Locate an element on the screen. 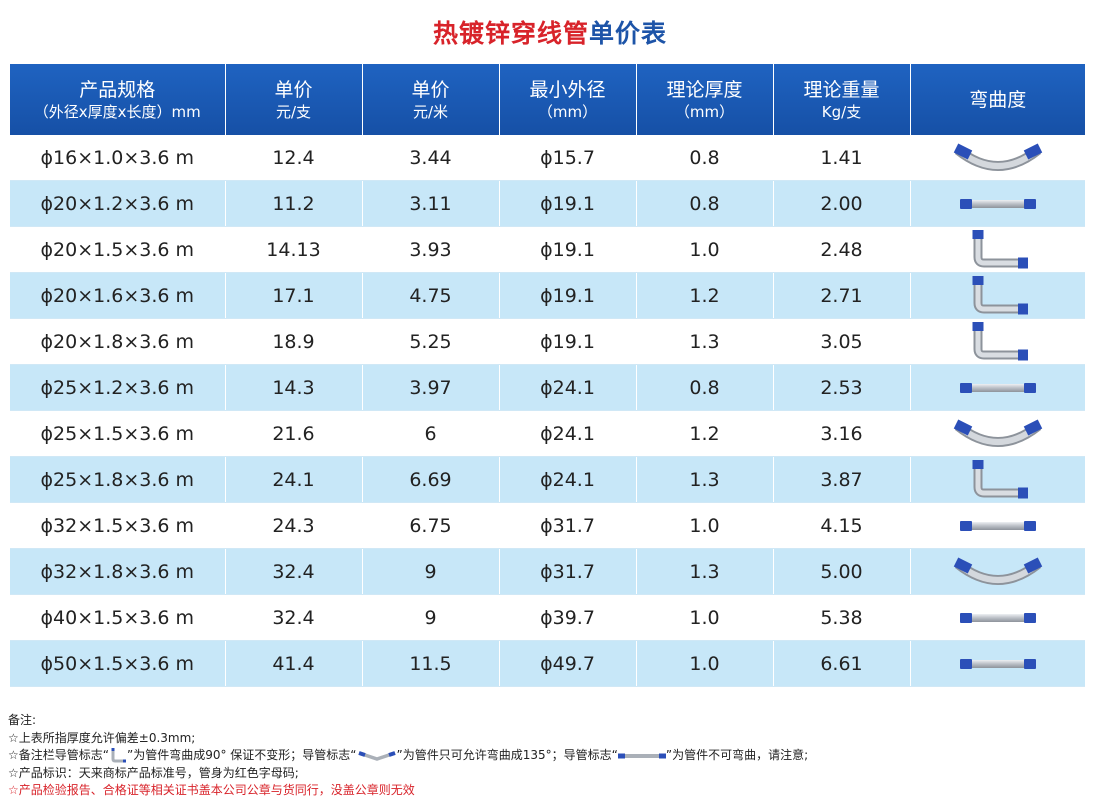  price-meter-cell: 3.44 is located at coordinates (431, 158).